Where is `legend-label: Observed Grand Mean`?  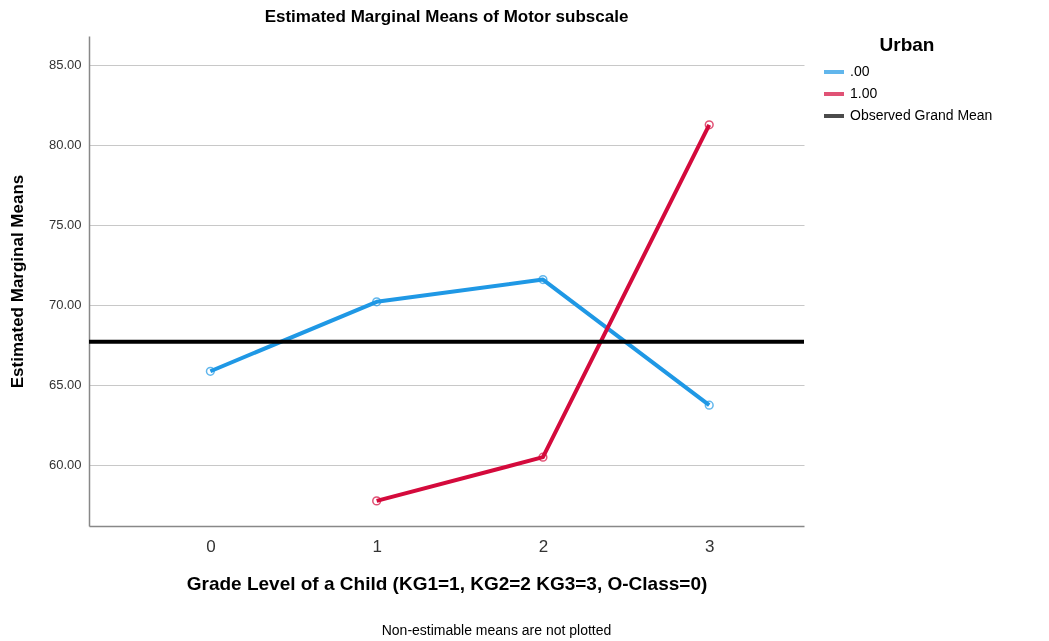
legend-label: Observed Grand Mean is located at coordinates (921, 115).